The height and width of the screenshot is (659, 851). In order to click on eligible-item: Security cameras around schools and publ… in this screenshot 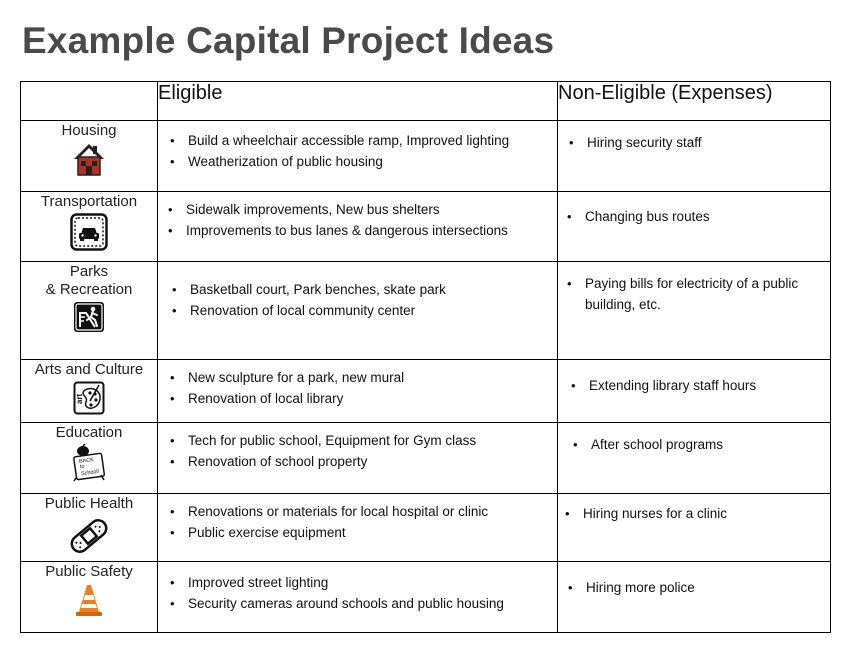, I will do `click(361, 603)`.